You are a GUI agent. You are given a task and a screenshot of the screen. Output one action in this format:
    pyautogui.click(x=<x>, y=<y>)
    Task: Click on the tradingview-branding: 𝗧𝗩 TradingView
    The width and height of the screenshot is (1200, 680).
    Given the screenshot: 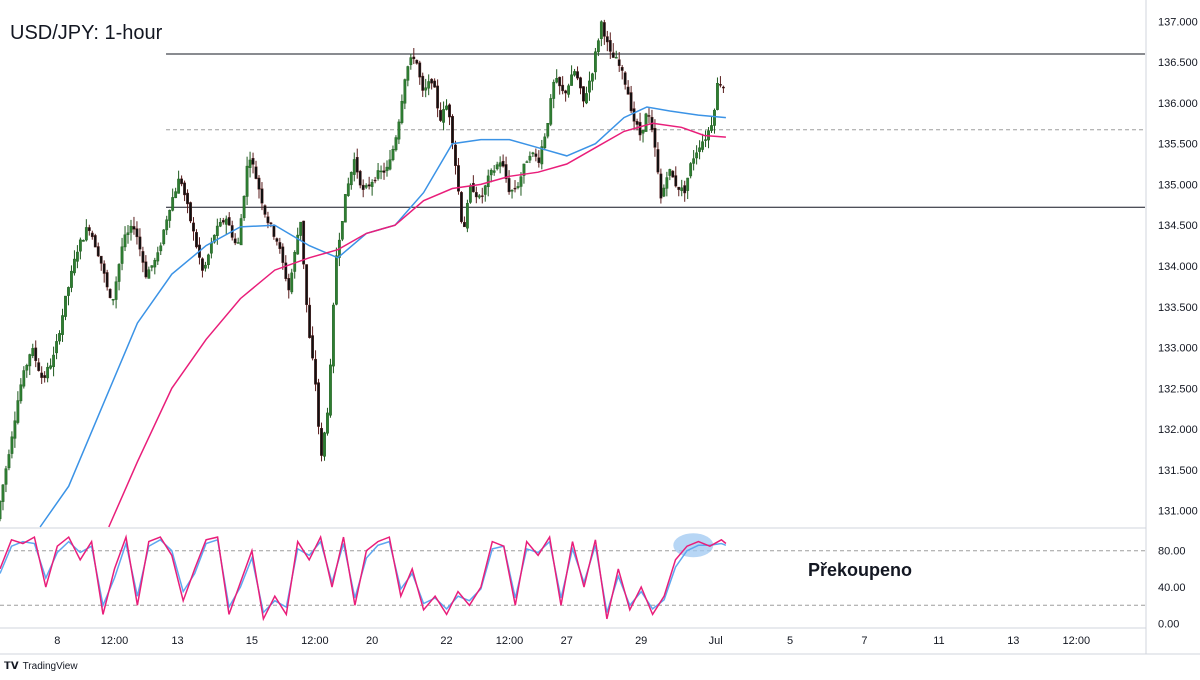 What is the action you would take?
    pyautogui.click(x=41, y=666)
    